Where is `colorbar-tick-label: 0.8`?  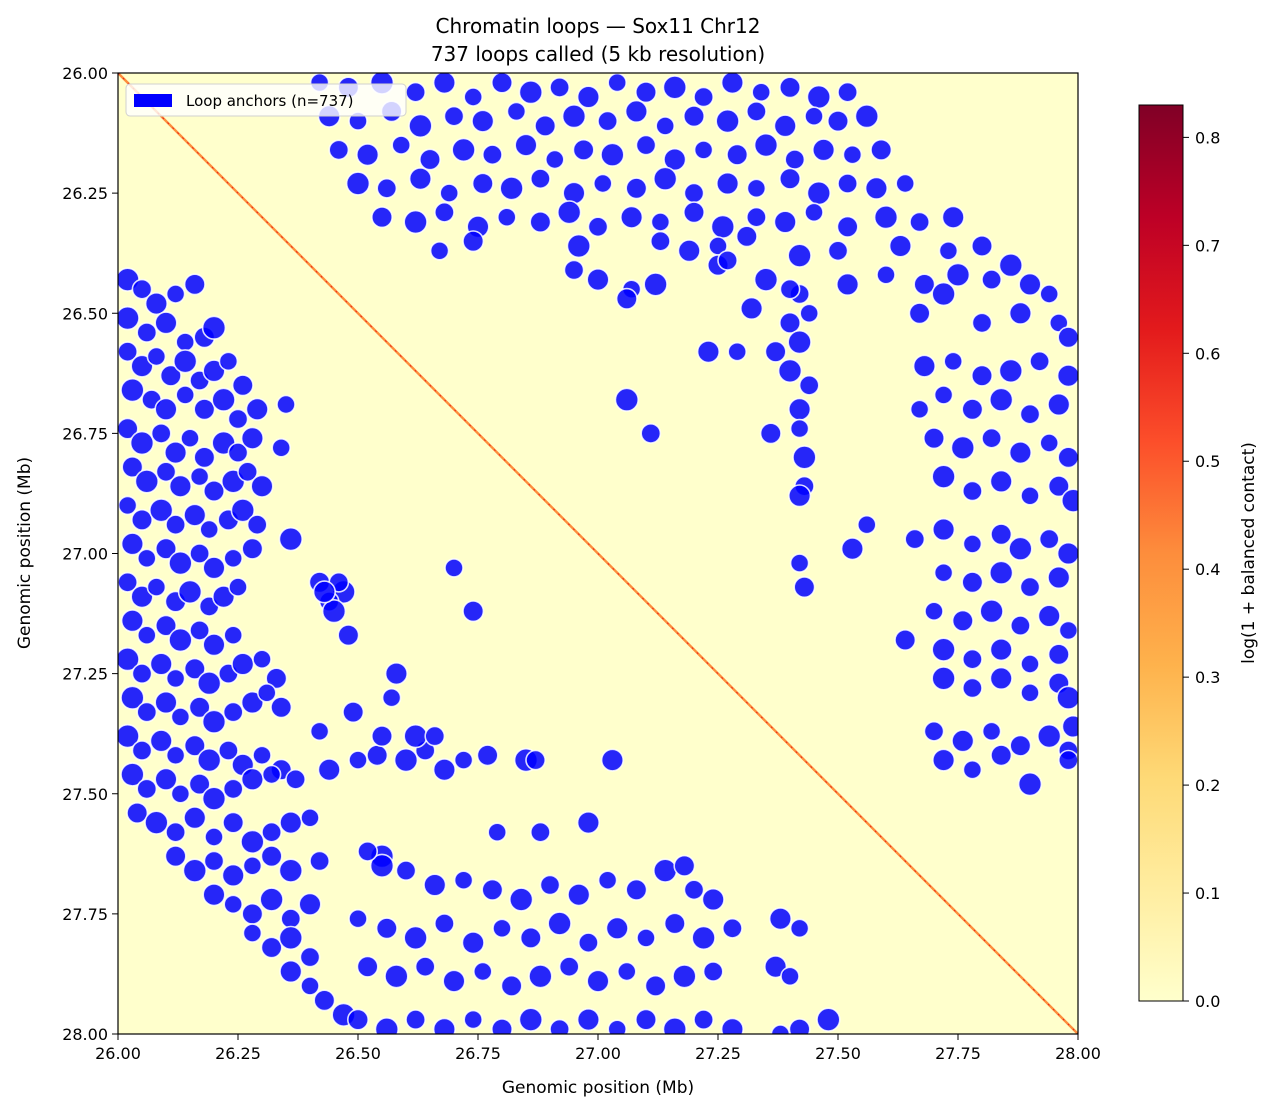
colorbar-tick-label: 0.8 is located at coordinates (1207, 137).